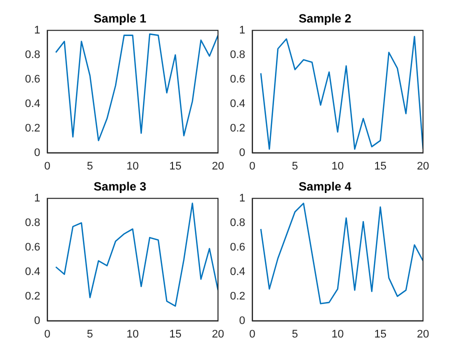 This screenshot has height=357, width=474. What do you see at coordinates (325, 19) in the screenshot?
I see `chart-title: Sample 2` at bounding box center [325, 19].